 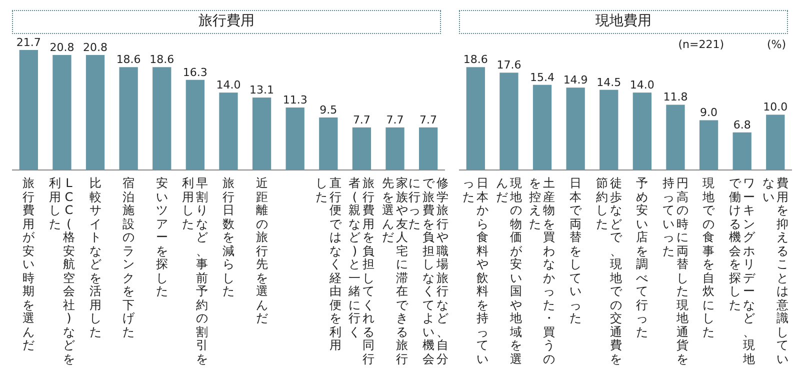 I want to click on data-label: 16.3, so click(x=195, y=72).